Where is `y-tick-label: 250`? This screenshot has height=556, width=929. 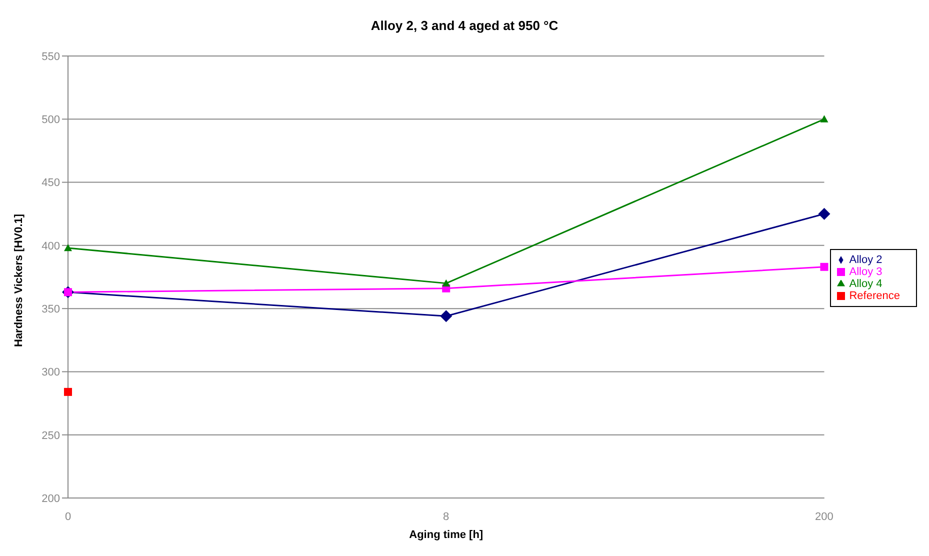
y-tick-label: 250 is located at coordinates (51, 436).